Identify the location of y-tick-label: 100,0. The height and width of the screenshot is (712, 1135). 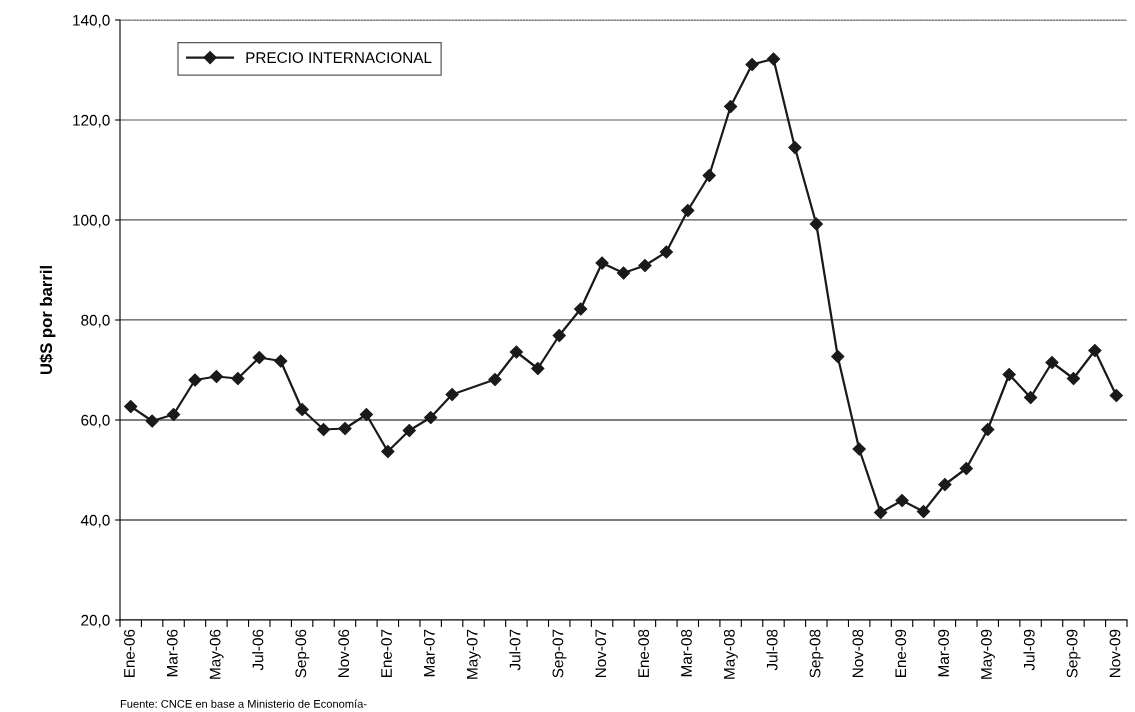
(91, 221).